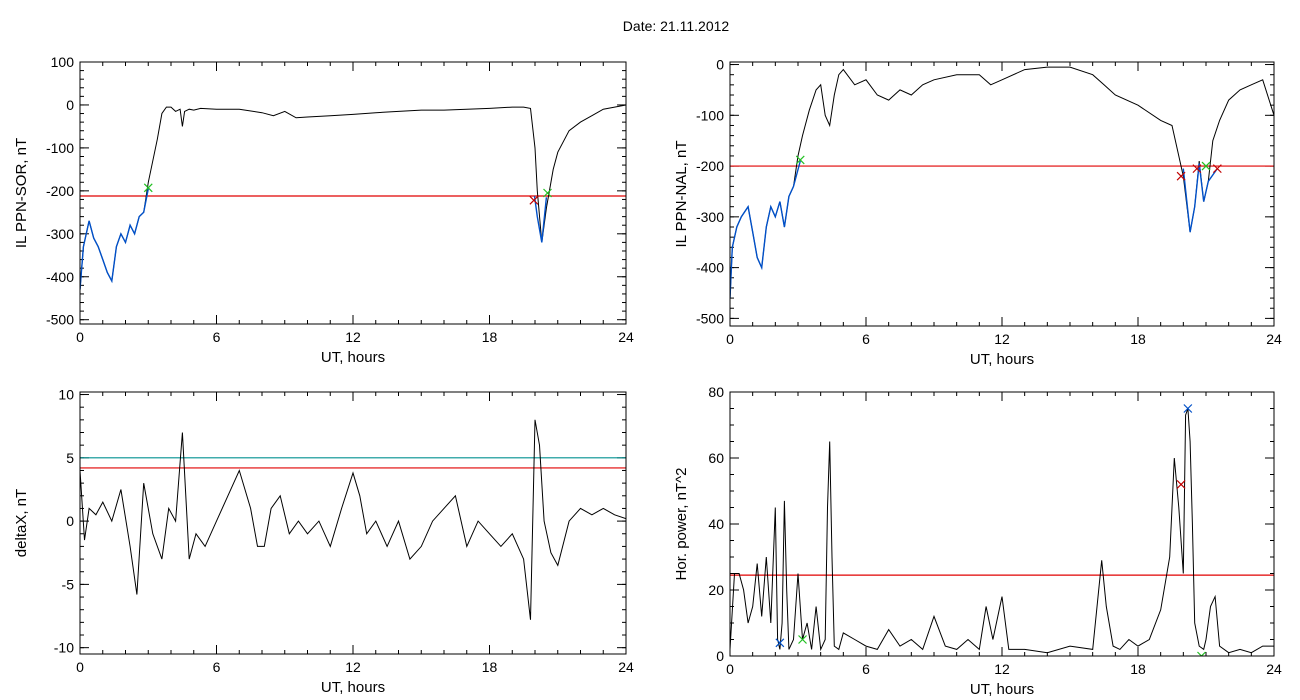  Describe the element at coordinates (676, 26) in the screenshot. I see `figure-title: Date: 21.11.2012` at that location.